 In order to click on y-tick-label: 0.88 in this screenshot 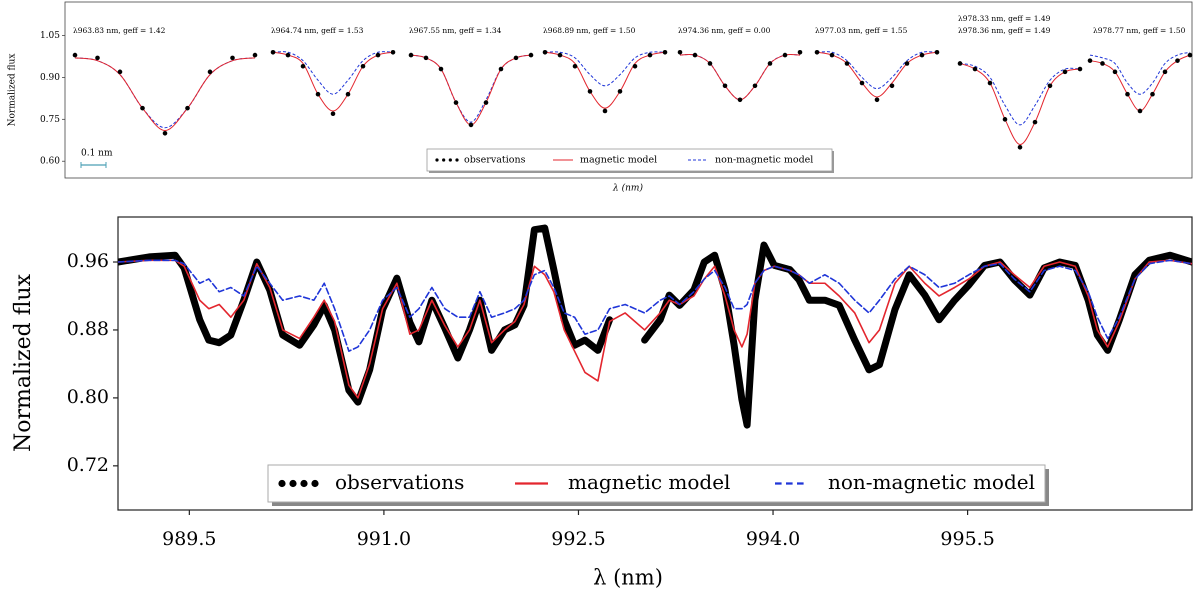, I will do `click(88, 329)`.